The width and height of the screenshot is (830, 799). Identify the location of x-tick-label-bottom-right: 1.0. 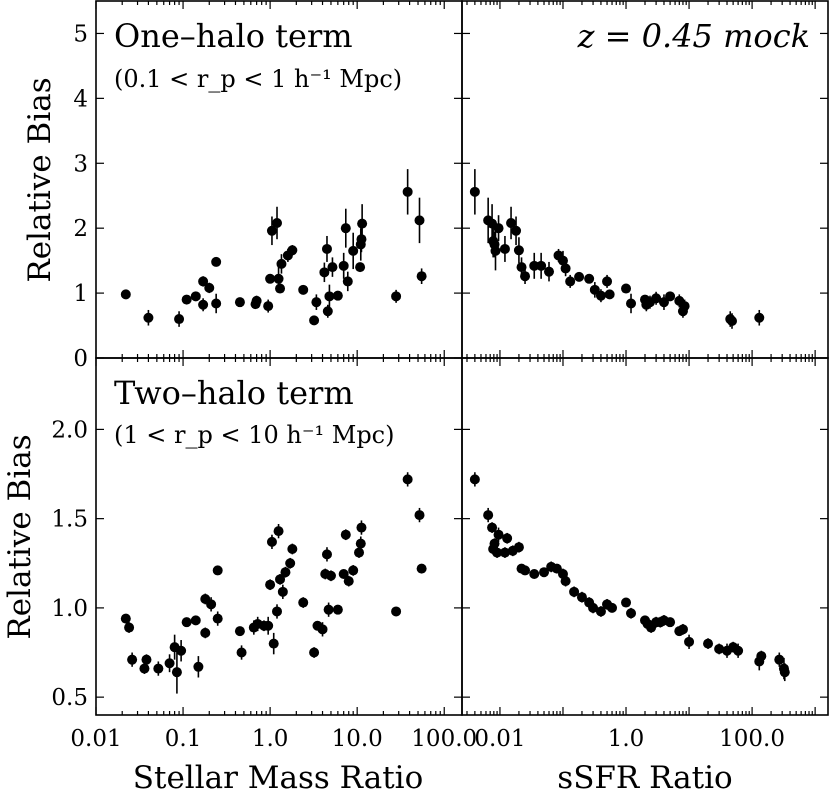
(626, 739).